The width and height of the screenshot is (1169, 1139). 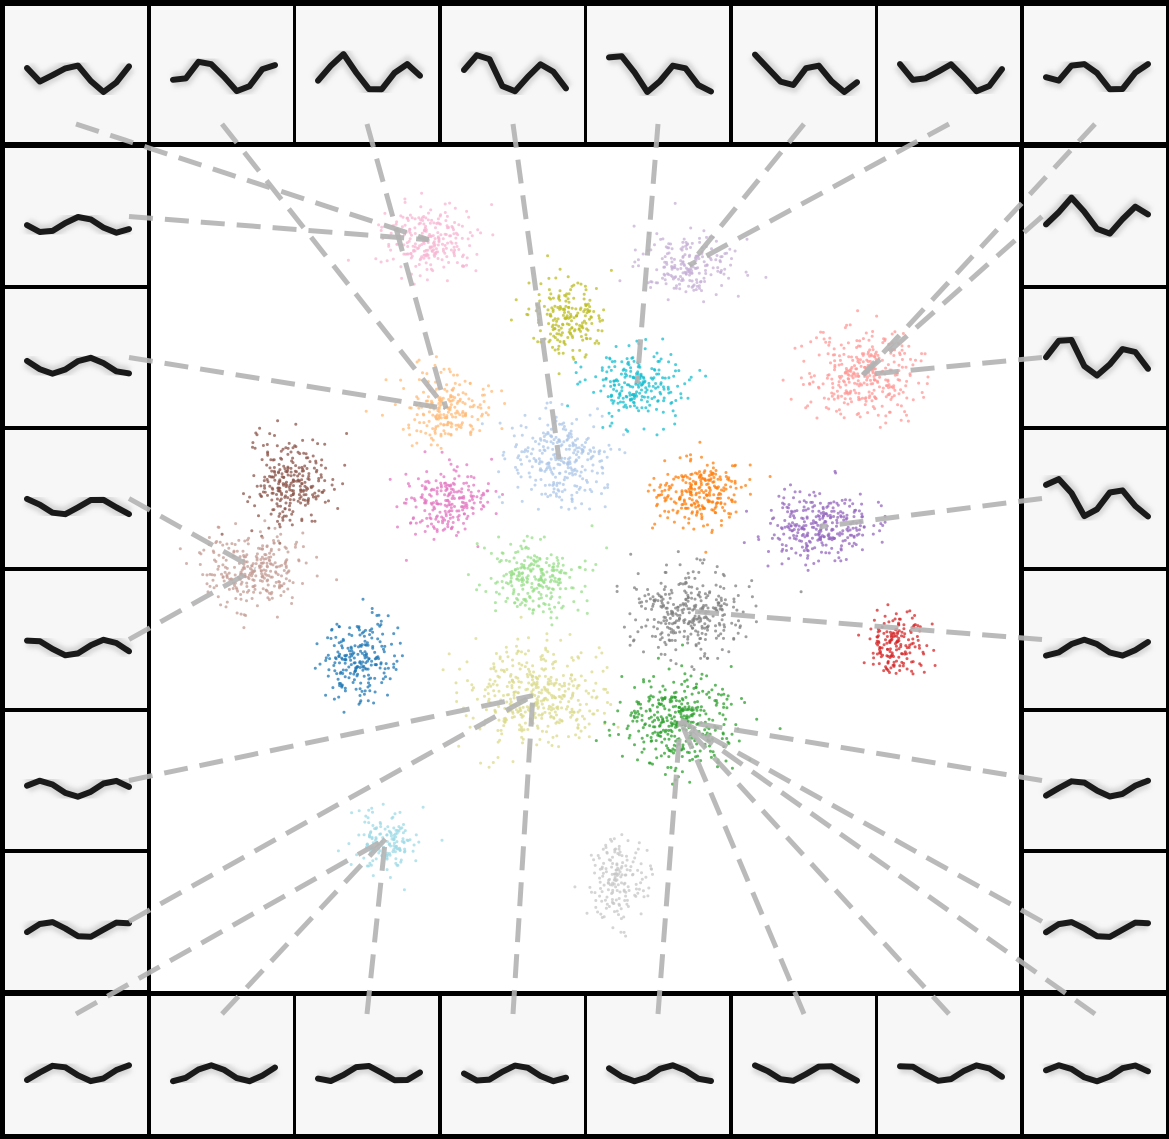 I want to click on cluster-c0, so click(x=420, y=238).